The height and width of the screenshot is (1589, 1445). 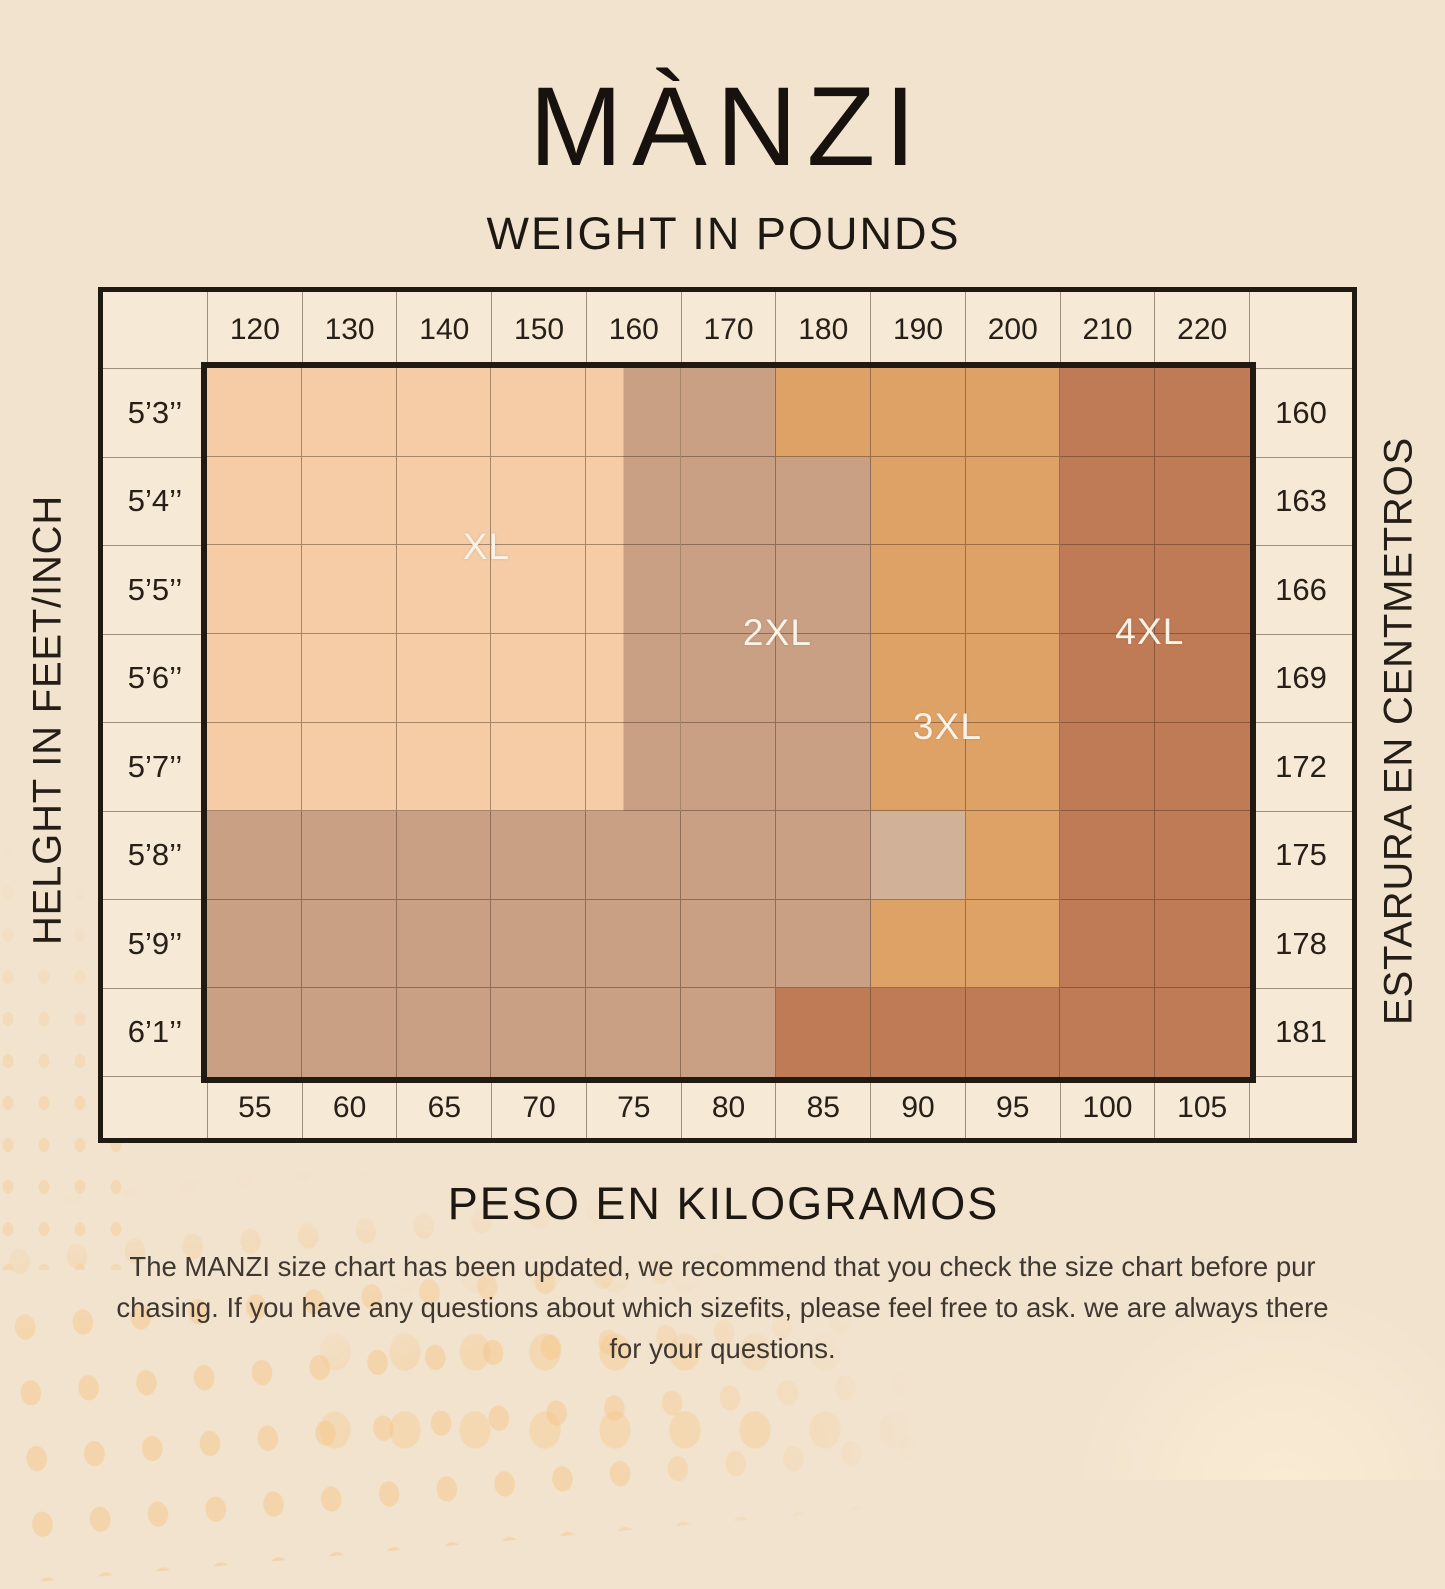 I want to click on feet-inch-value-cell: 5’4’’, so click(x=155, y=501).